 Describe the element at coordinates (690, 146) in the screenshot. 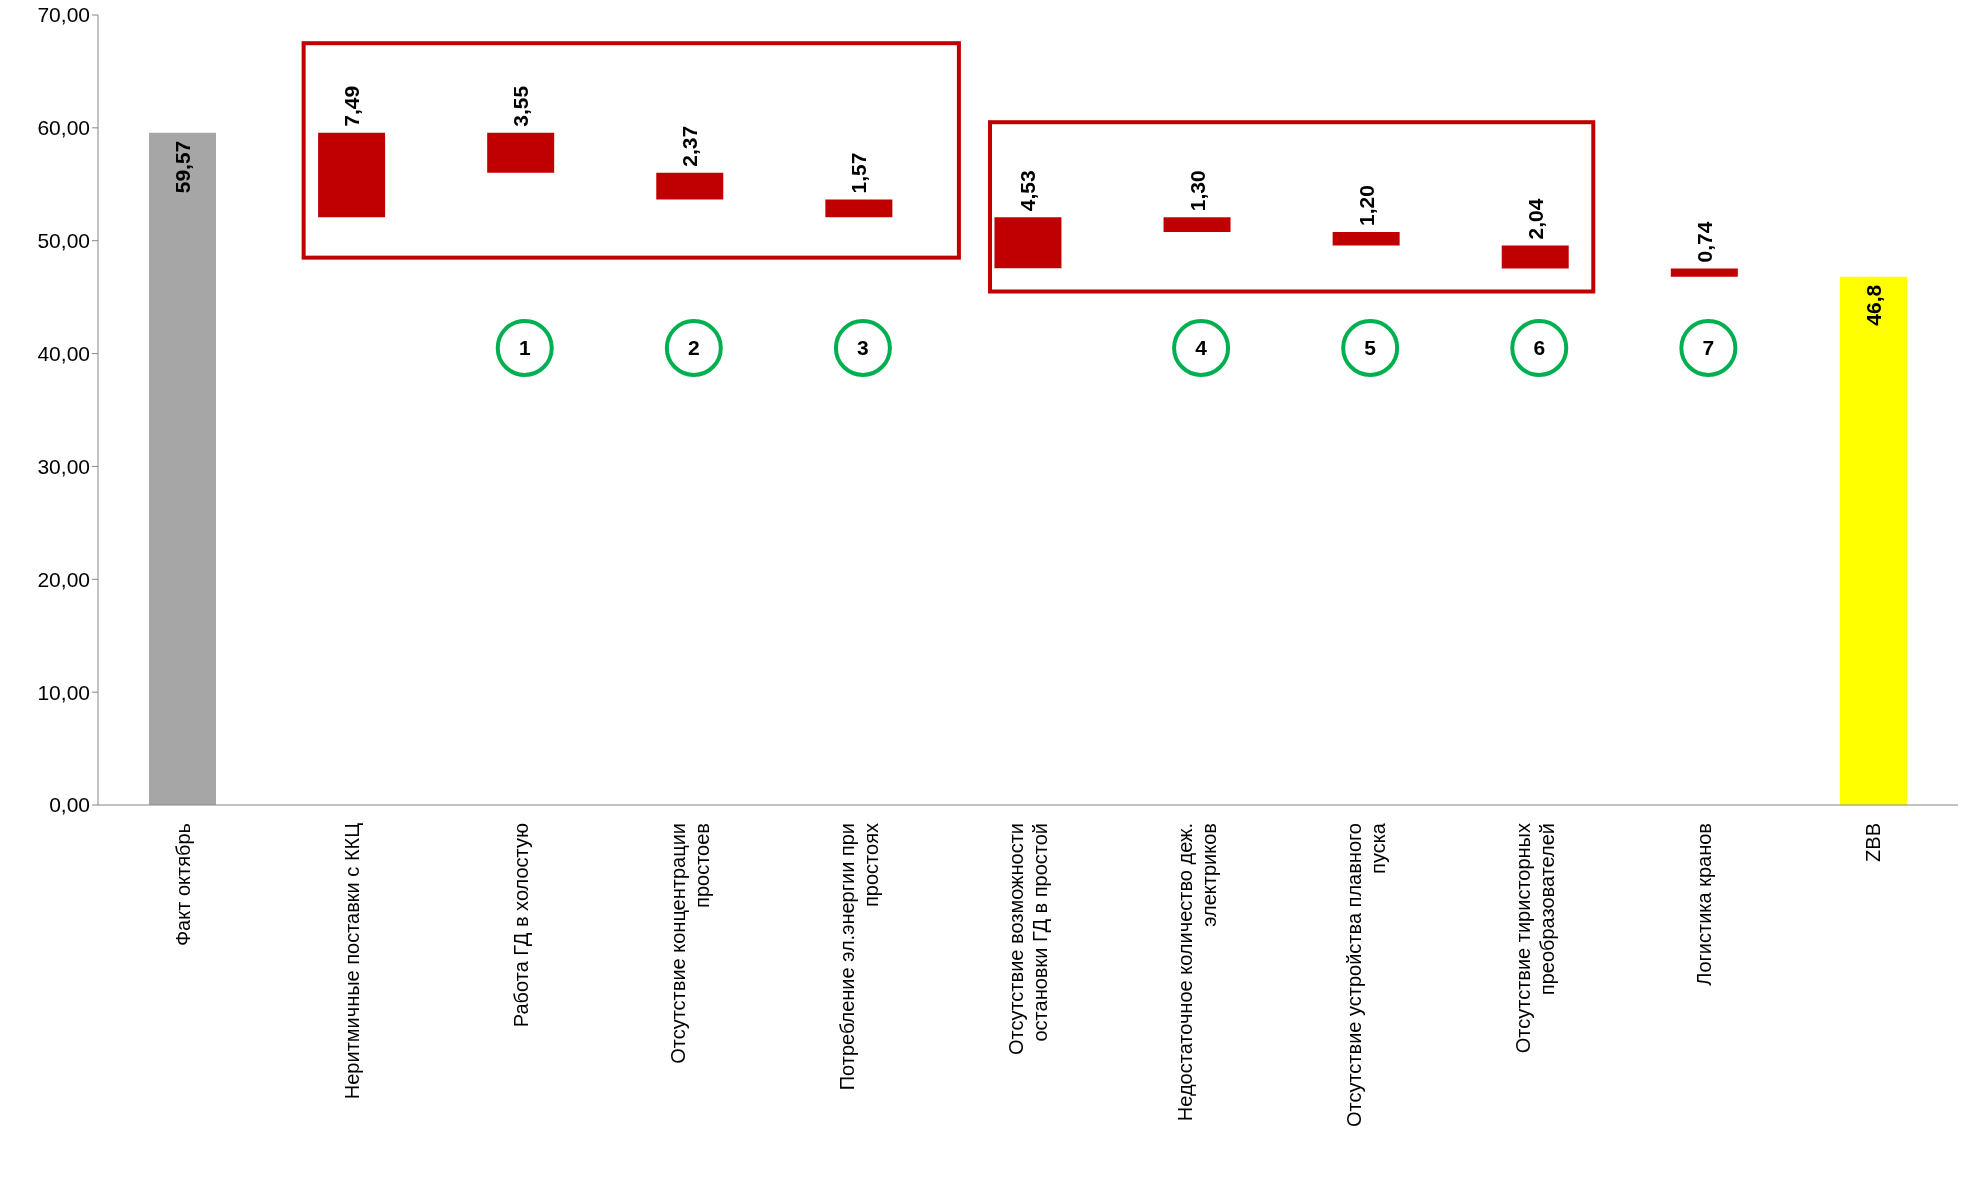

I see `data-label: 2,37` at that location.